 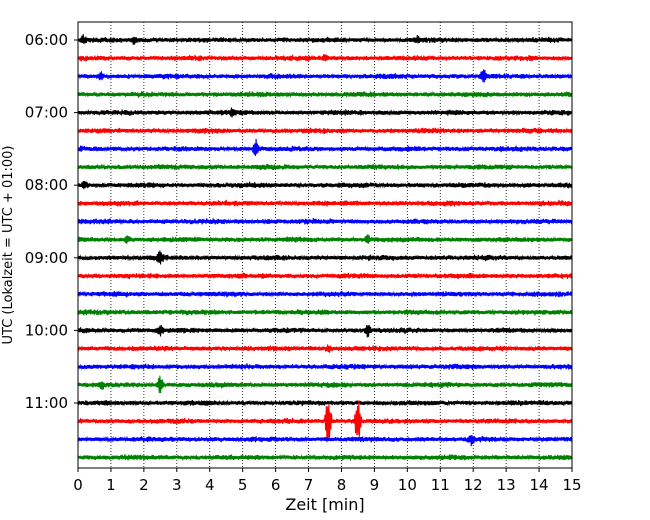 What do you see at coordinates (342, 485) in the screenshot?
I see `x-tick-label: 8` at bounding box center [342, 485].